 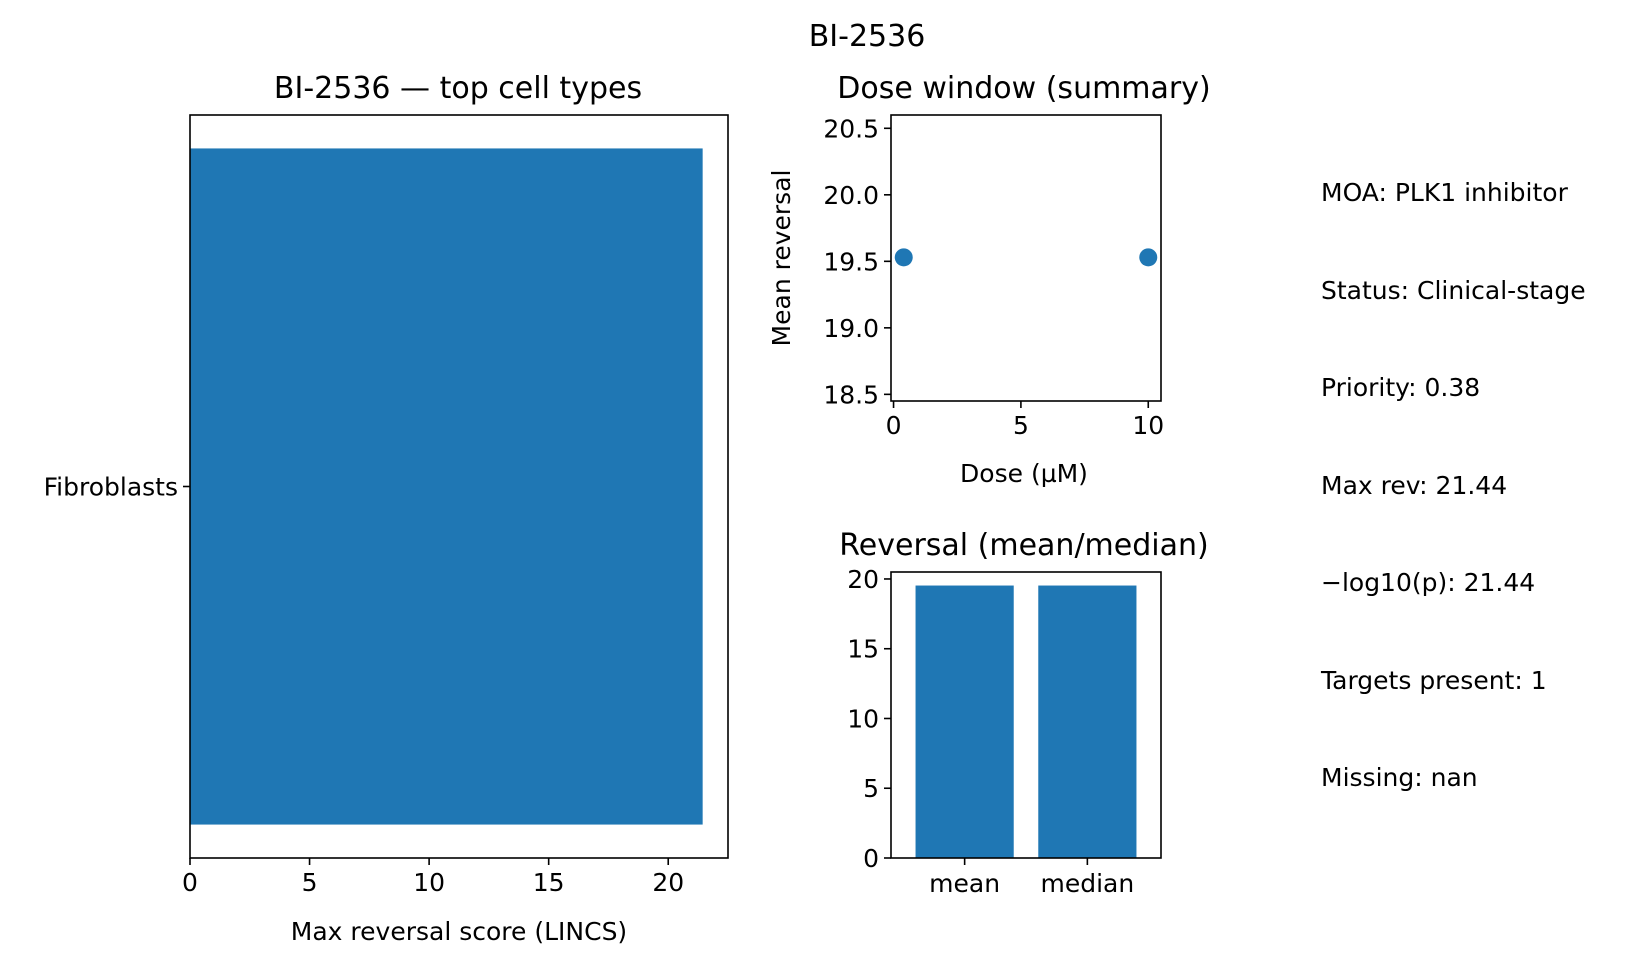 I want to click on info-targets-present: Targets present: 1, so click(x=1434, y=680).